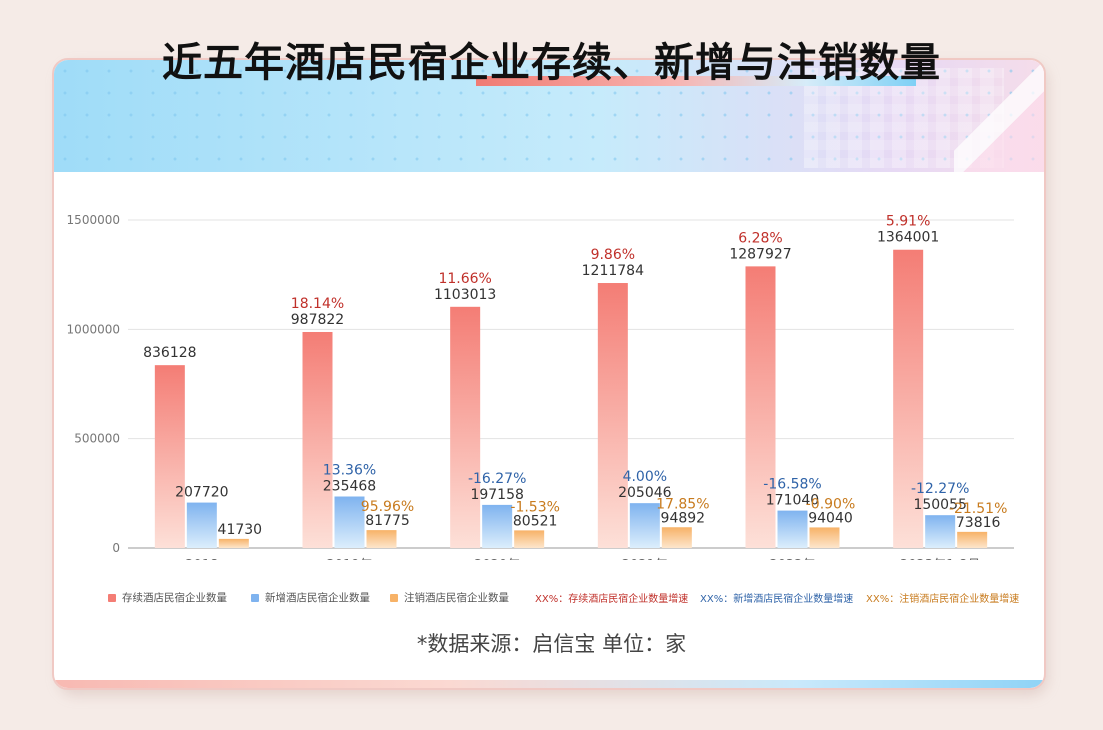 The width and height of the screenshot is (1103, 730). Describe the element at coordinates (464, 279) in the screenshot. I see `growth-label-survival: 11.66%` at that location.